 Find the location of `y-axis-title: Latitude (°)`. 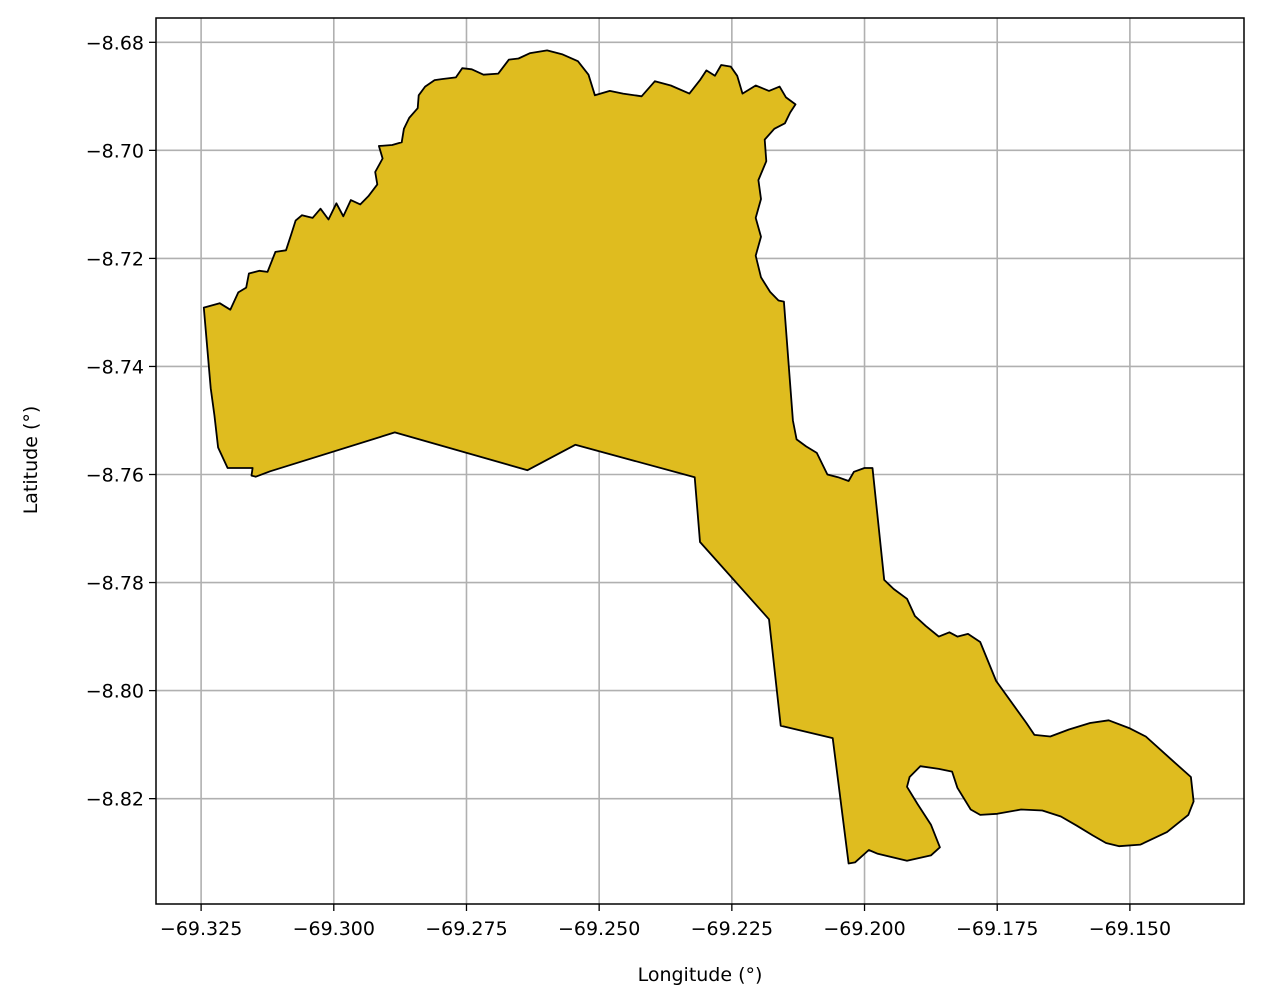

y-axis-title: Latitude (°) is located at coordinates (31, 460).